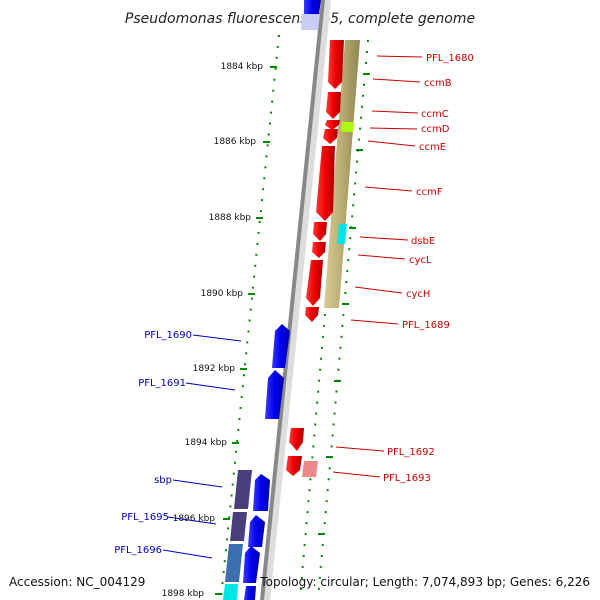  Describe the element at coordinates (378, 290) in the screenshot. I see `leader-cycH` at that location.